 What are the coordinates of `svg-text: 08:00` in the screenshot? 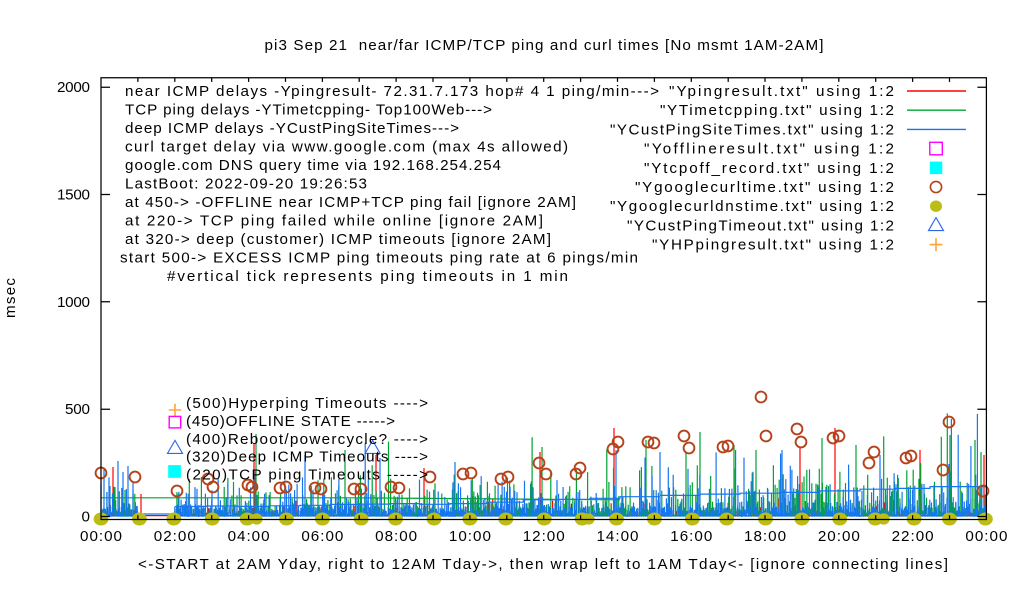 It's located at (396, 536).